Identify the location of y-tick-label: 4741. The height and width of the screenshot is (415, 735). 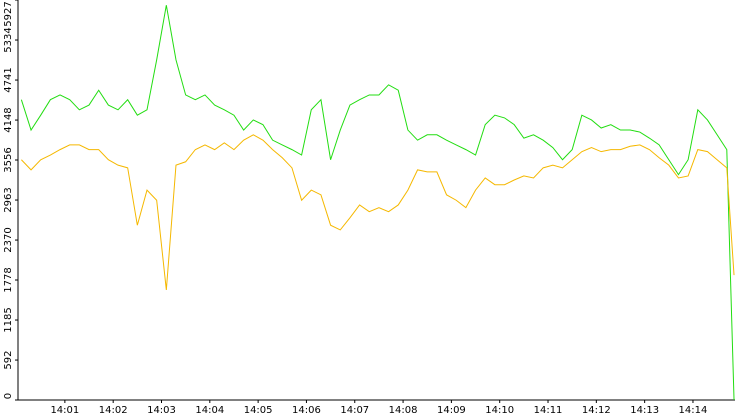
(8, 79).